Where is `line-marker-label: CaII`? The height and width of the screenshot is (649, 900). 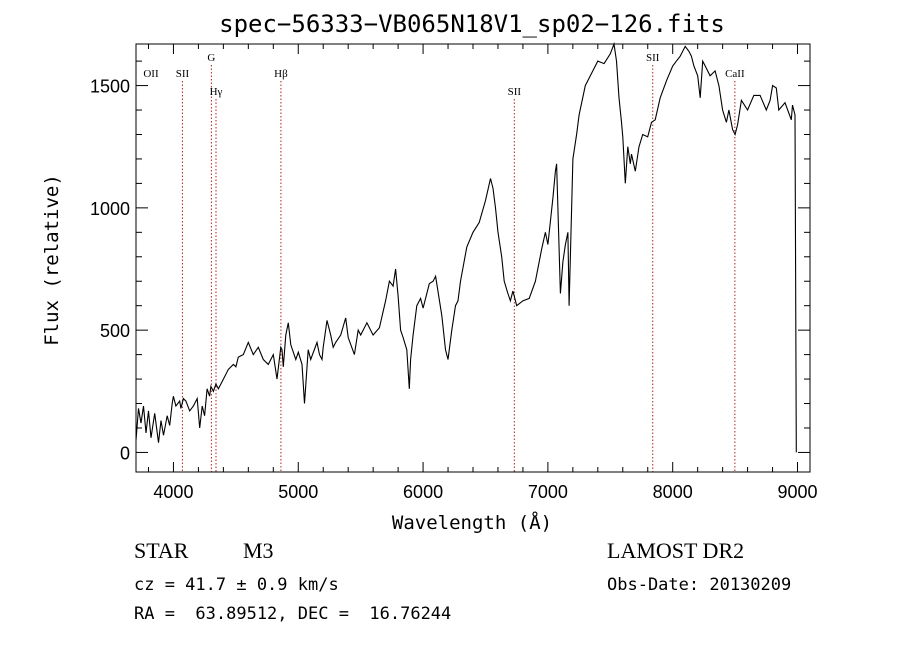 line-marker-label: CaII is located at coordinates (735, 74).